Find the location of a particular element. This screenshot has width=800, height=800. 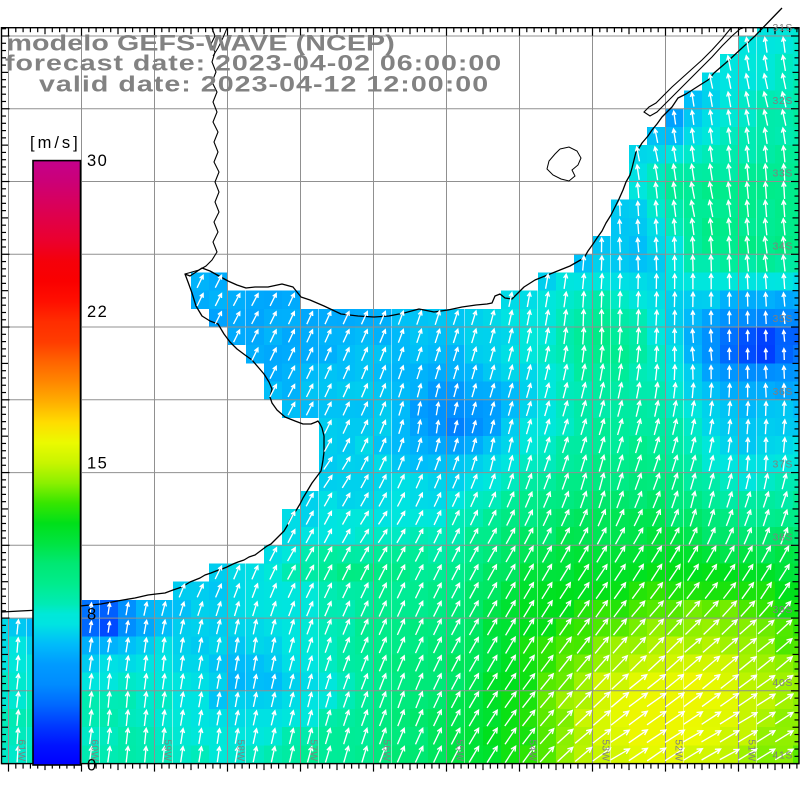

svg-text: 38S is located at coordinates (783, 537).